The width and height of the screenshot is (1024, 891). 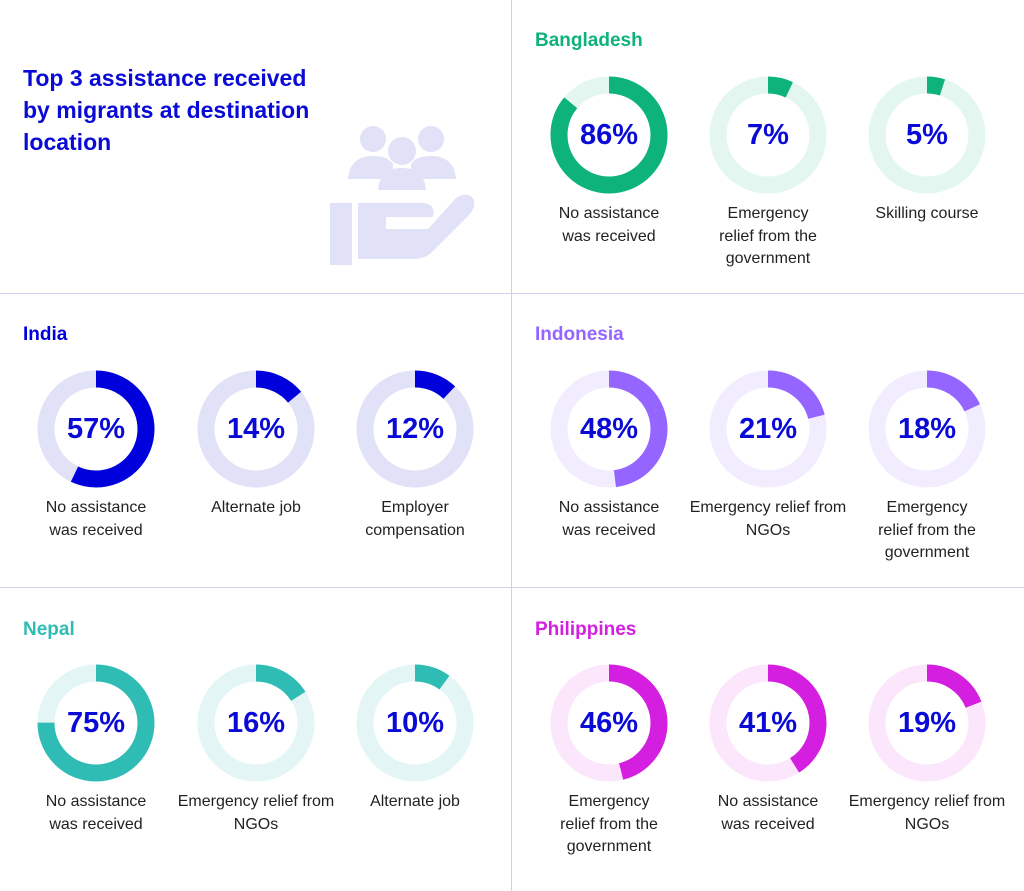 I want to click on donut-chart: 46%, so click(x=609, y=723).